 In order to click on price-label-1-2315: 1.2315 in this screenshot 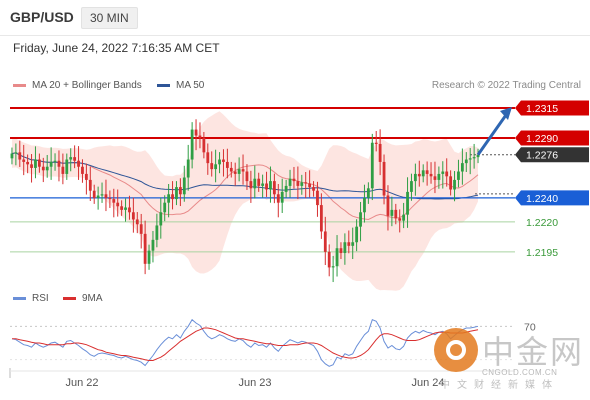, I will do `click(552, 108)`.